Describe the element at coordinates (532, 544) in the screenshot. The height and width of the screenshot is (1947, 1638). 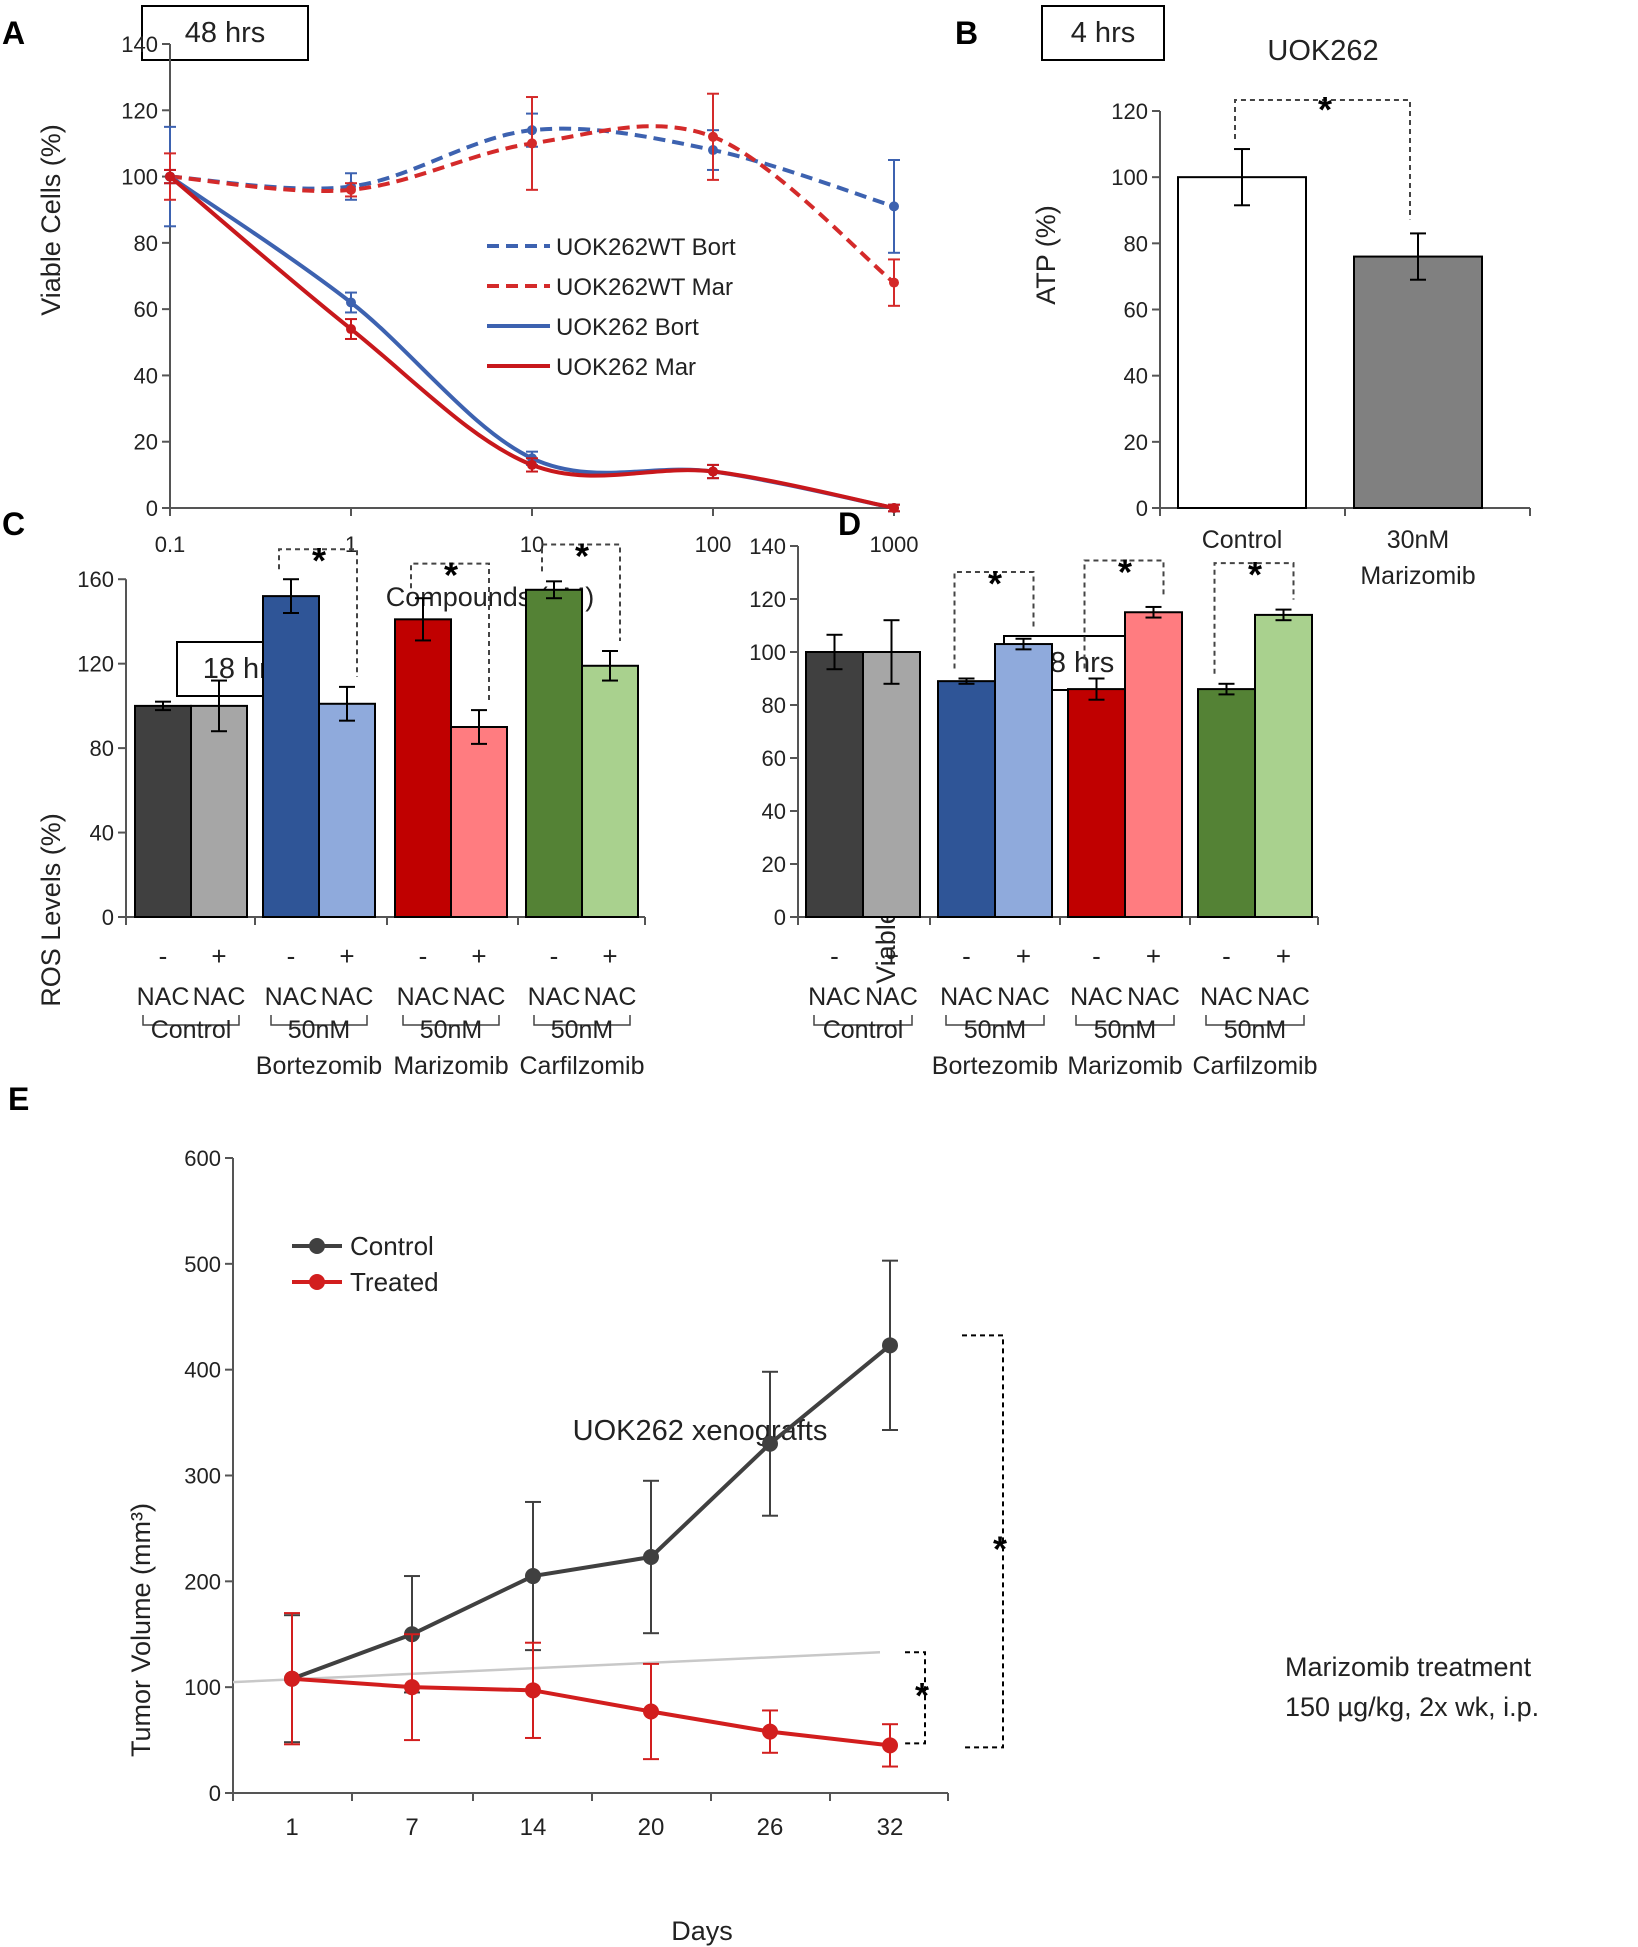
I see `panel-a-x-tick-label: 10` at that location.